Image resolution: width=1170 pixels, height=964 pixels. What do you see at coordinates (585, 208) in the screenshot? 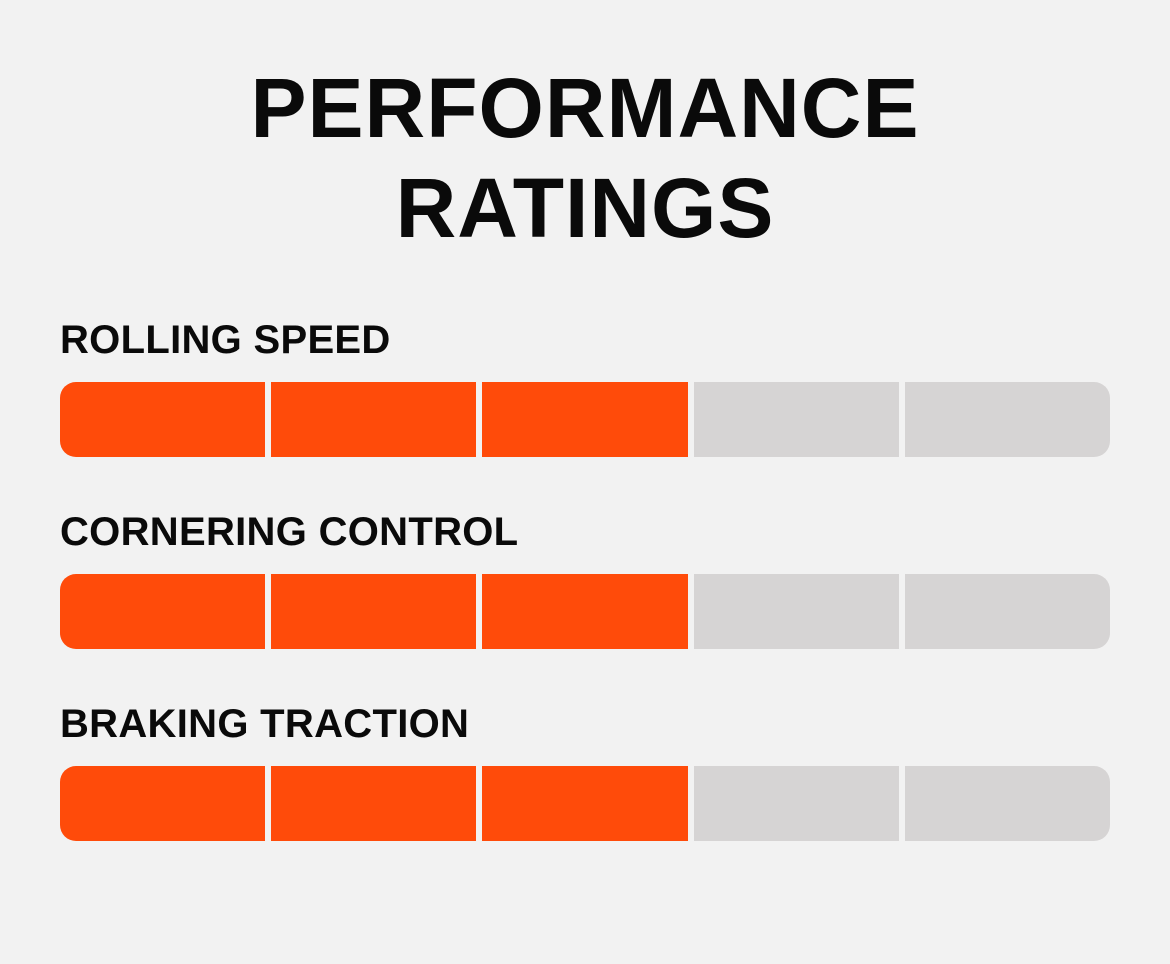
I see `page-title-line-2: RATINGS` at bounding box center [585, 208].